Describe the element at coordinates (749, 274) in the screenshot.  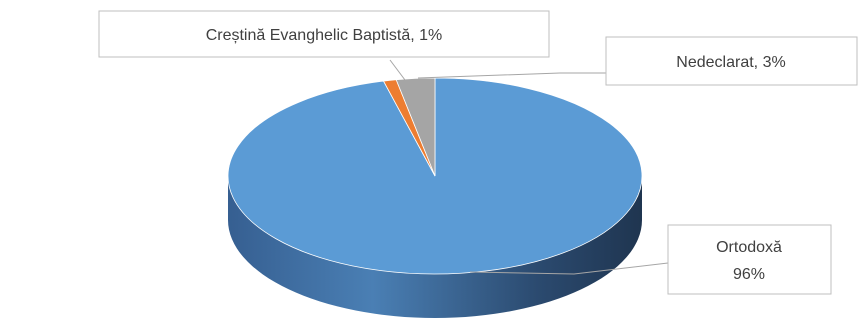
I see `slice-label-ortodoxa-value: 96%` at that location.